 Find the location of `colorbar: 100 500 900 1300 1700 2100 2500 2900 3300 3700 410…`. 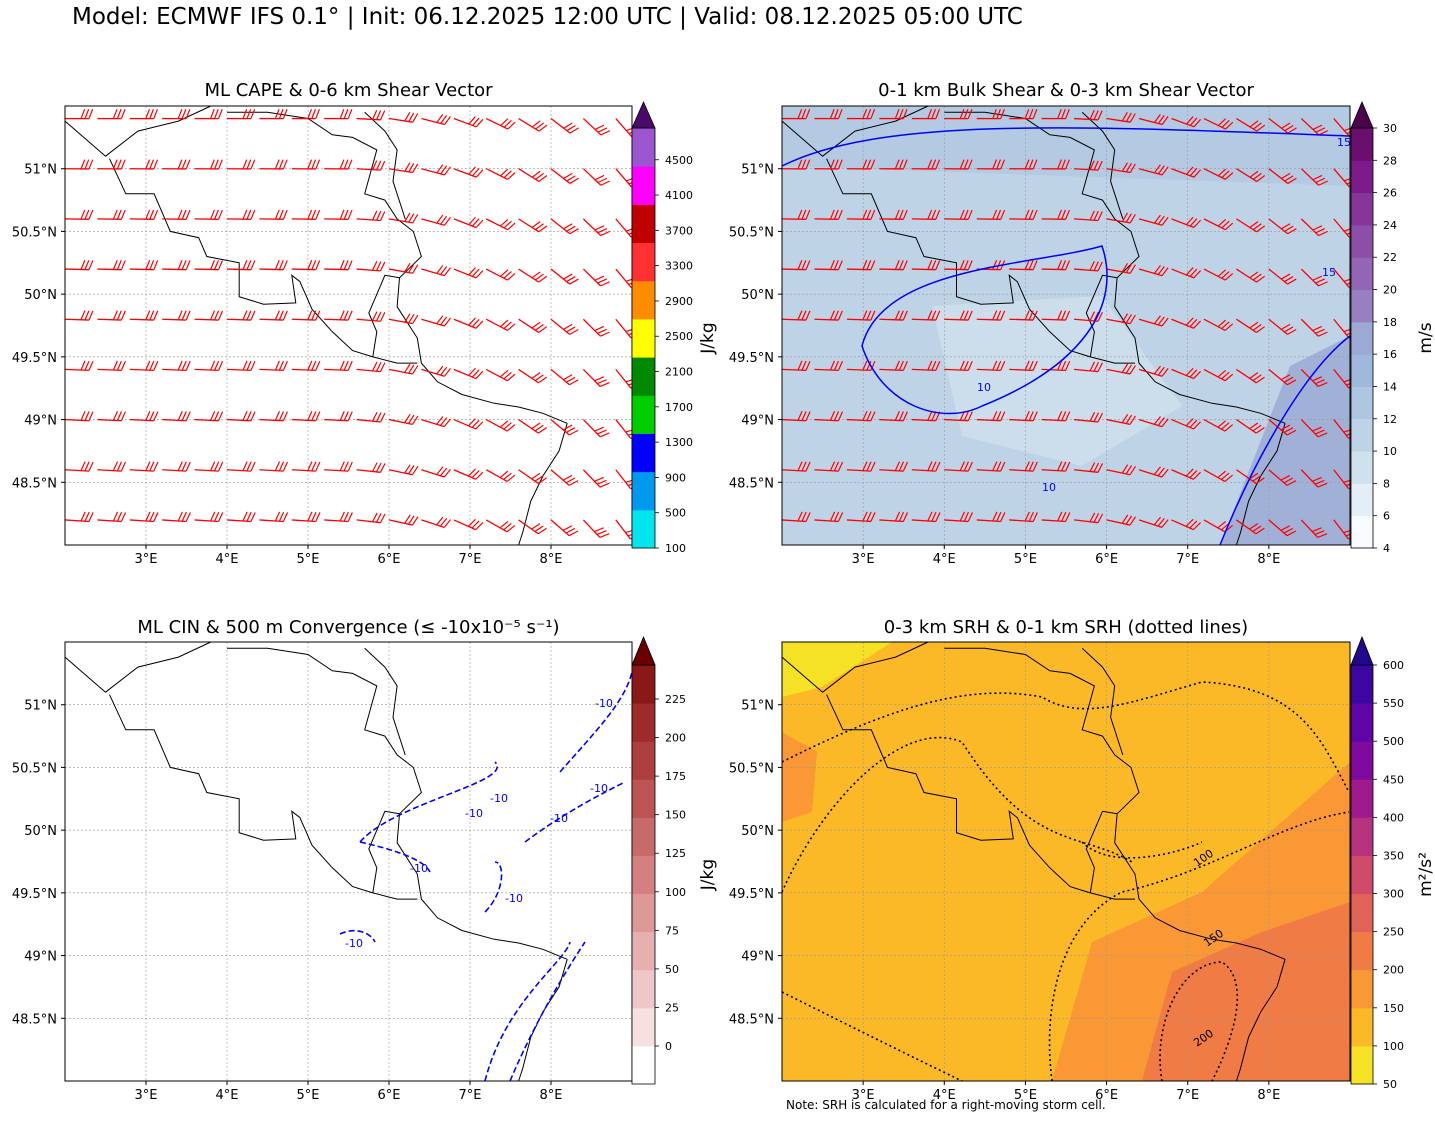

colorbar: 100 500 900 1300 1700 2100 2500 2900 3300 3700 410… is located at coordinates (674, 328).